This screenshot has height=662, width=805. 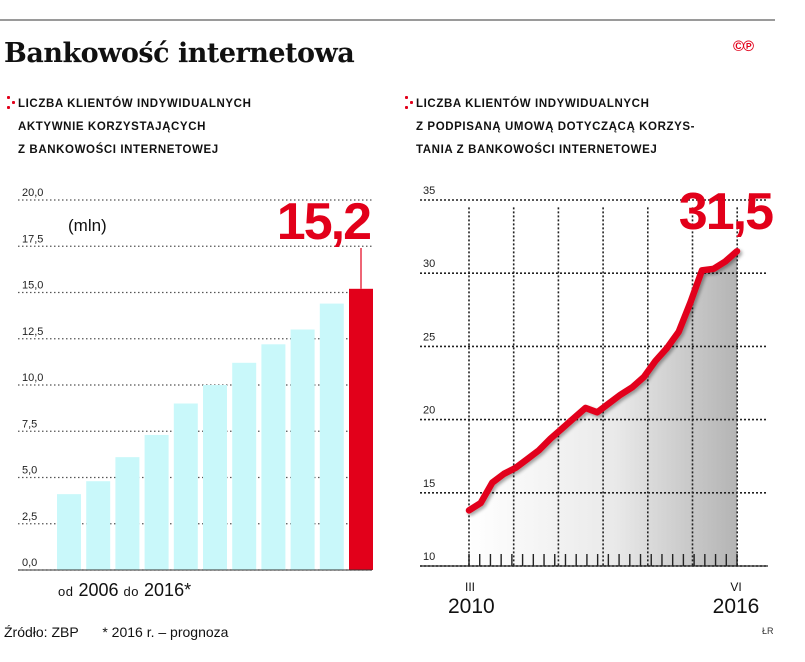 I want to click on subtitle-line: tania z bankowości internetowej, so click(x=537, y=150).